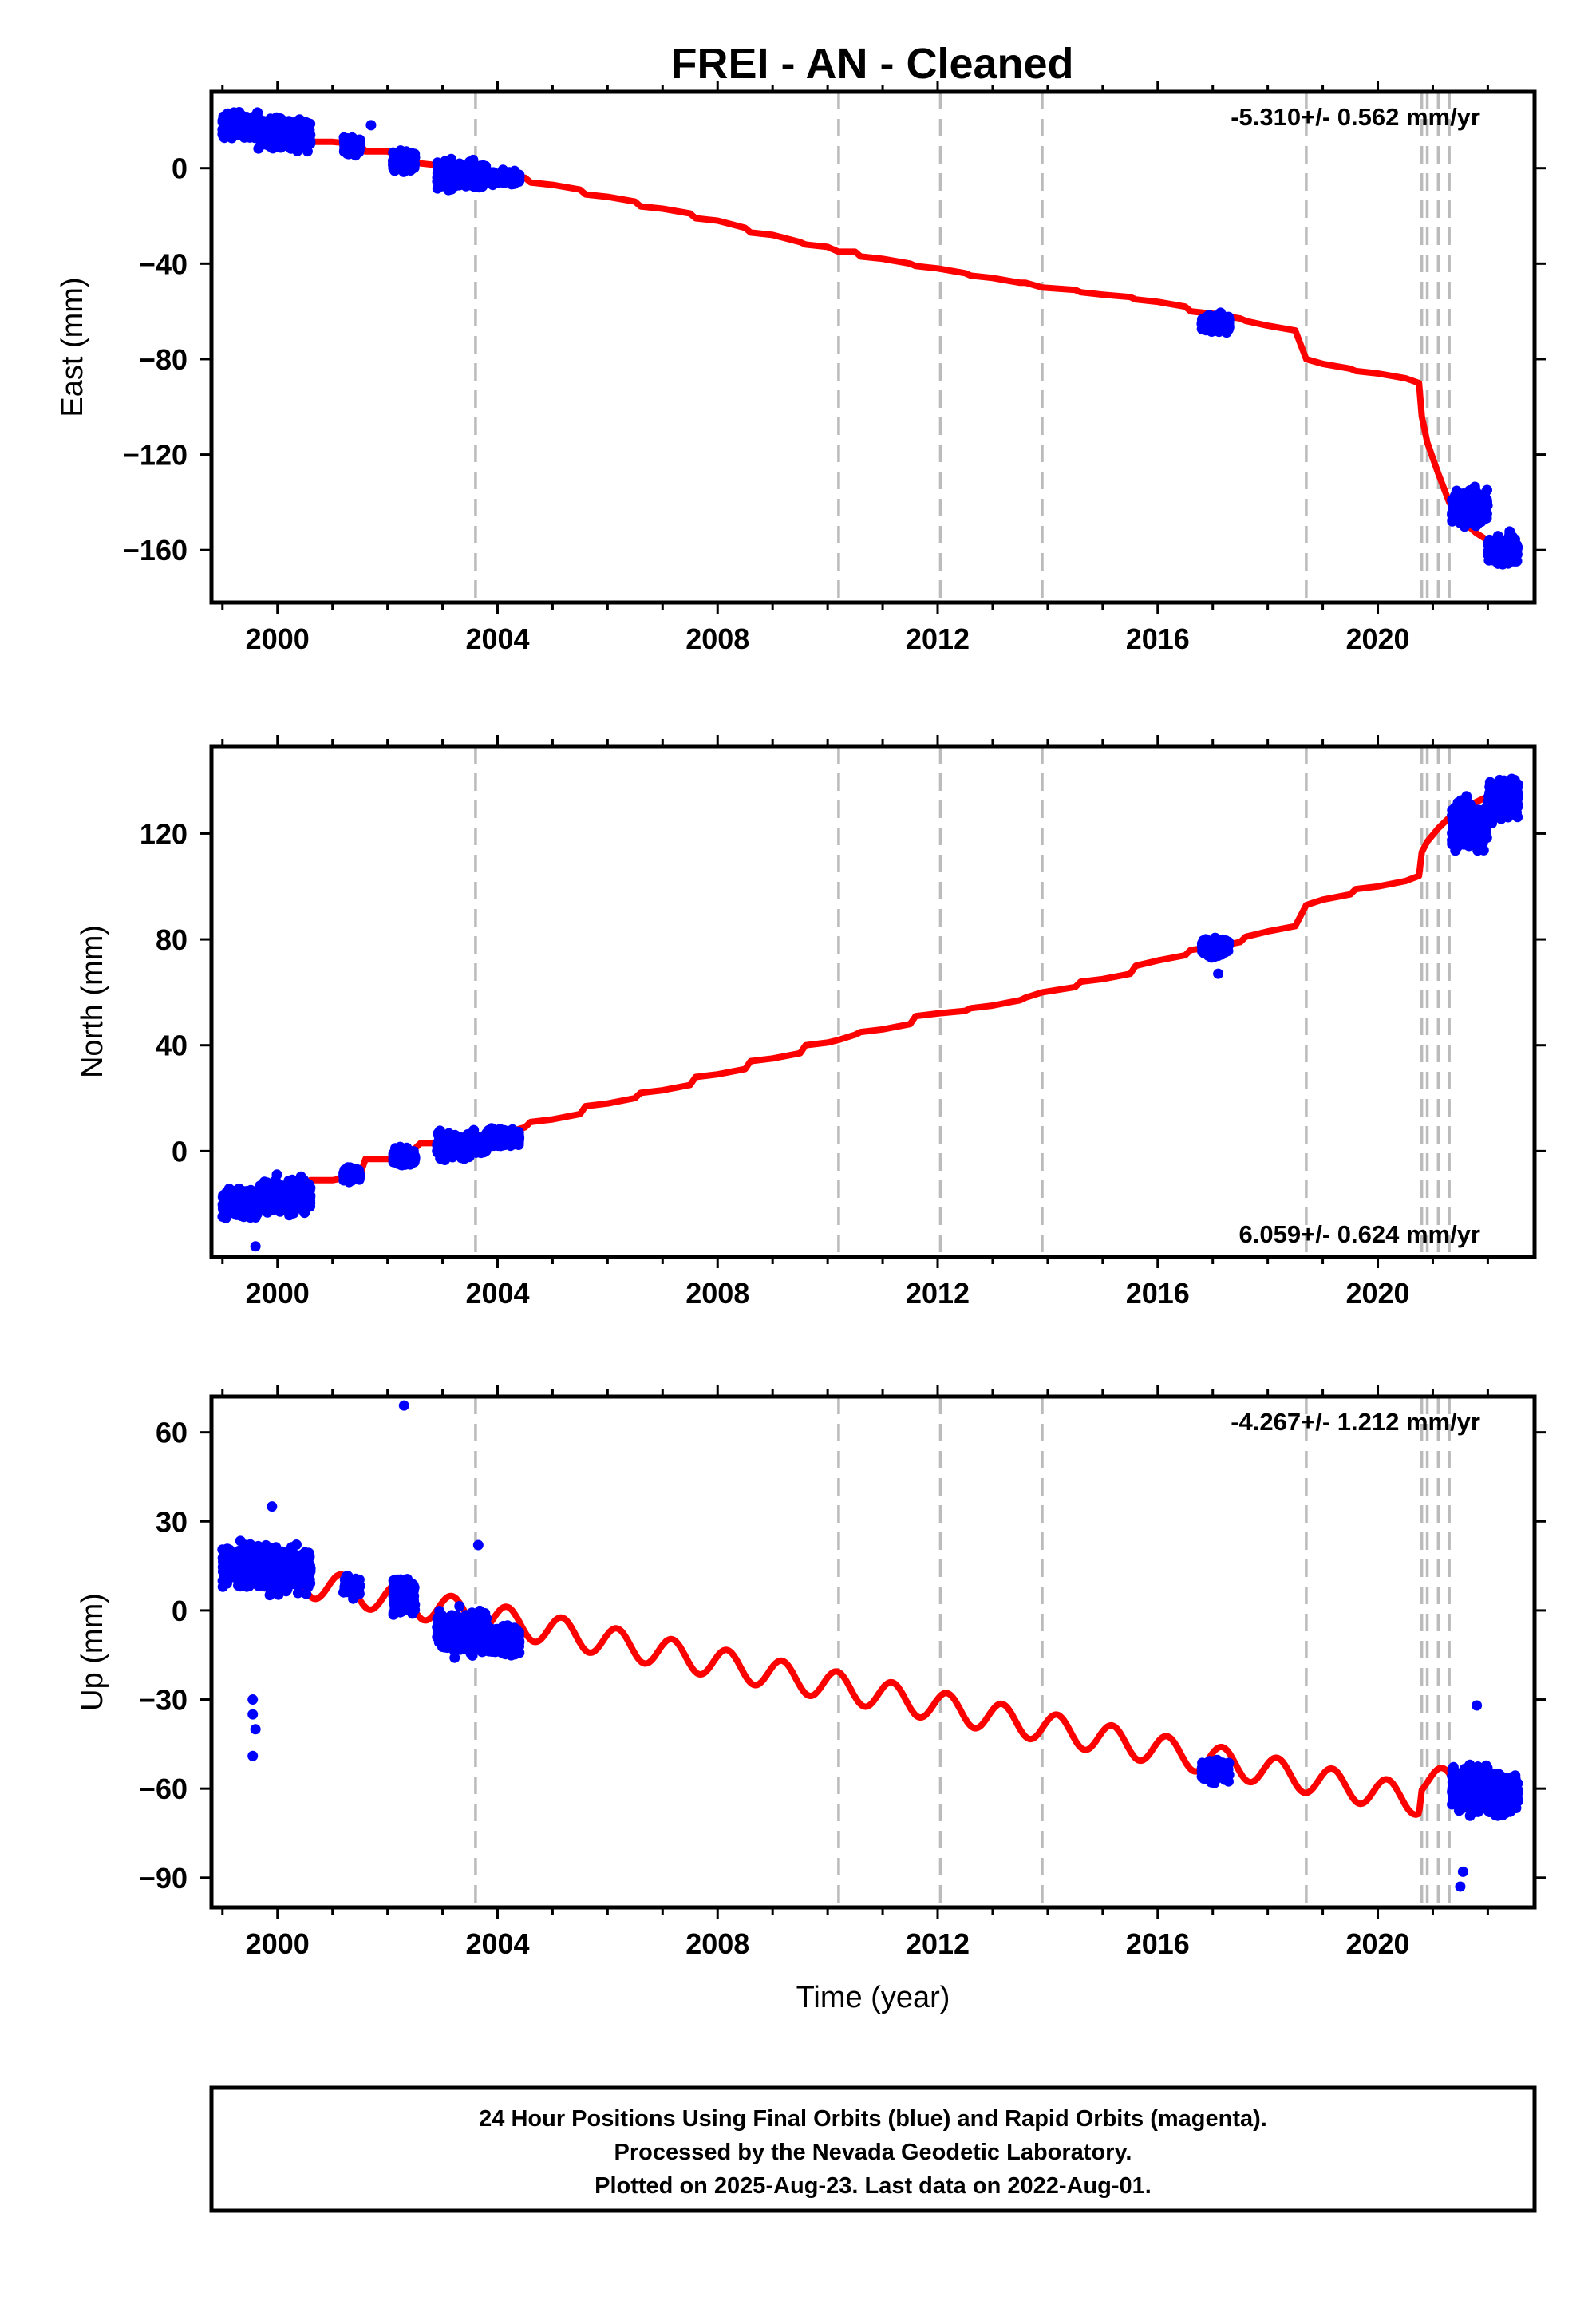 Image resolution: width=1596 pixels, height=2320 pixels. What do you see at coordinates (172, 939) in the screenshot?
I see `north-y-tick-label: 80` at bounding box center [172, 939].